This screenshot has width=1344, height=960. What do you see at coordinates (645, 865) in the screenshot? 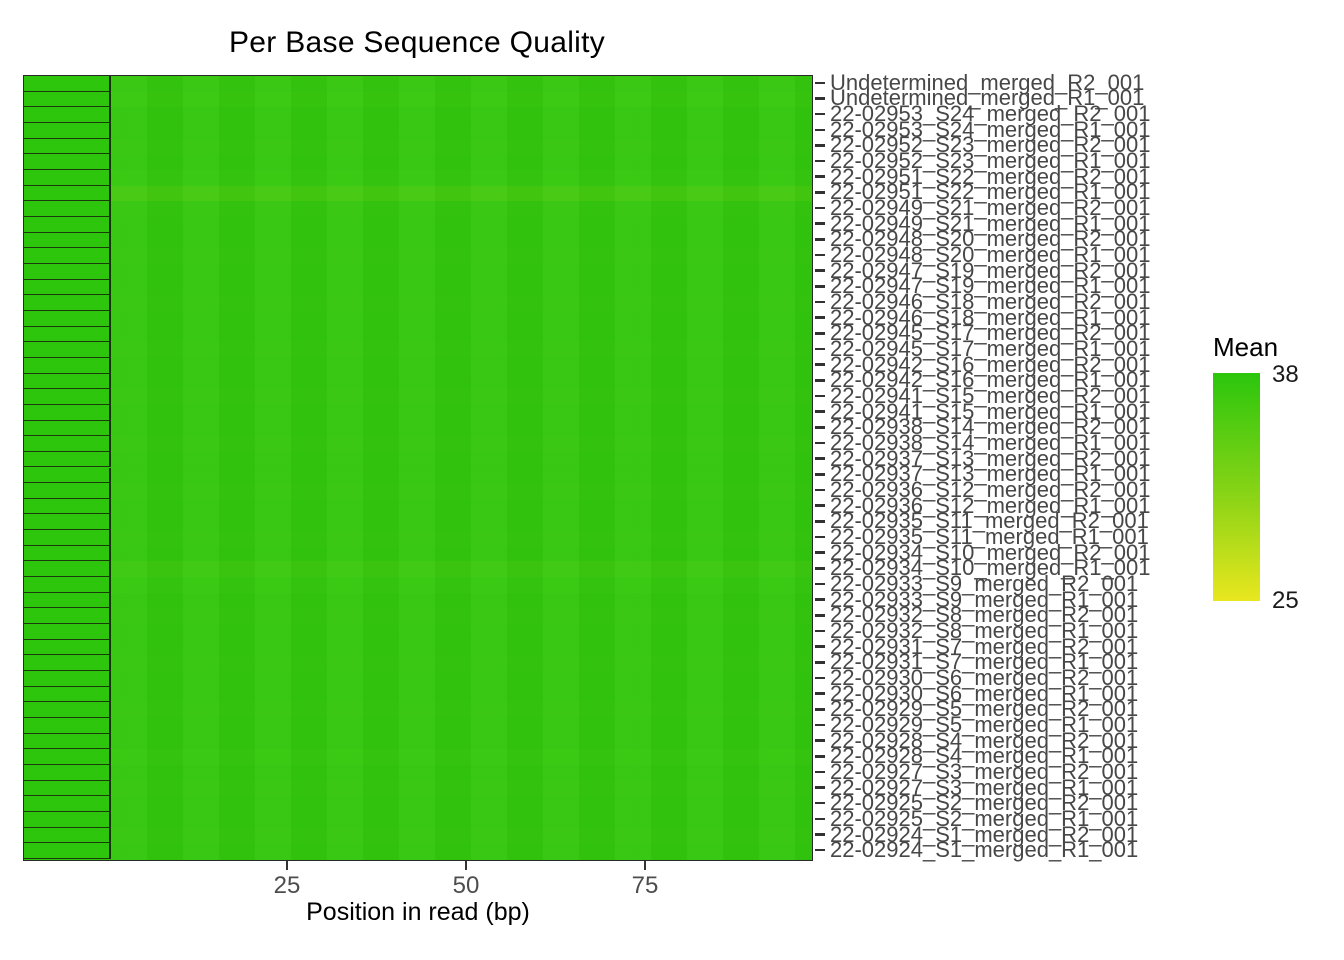
I see `x-axis-tick` at bounding box center [645, 865].